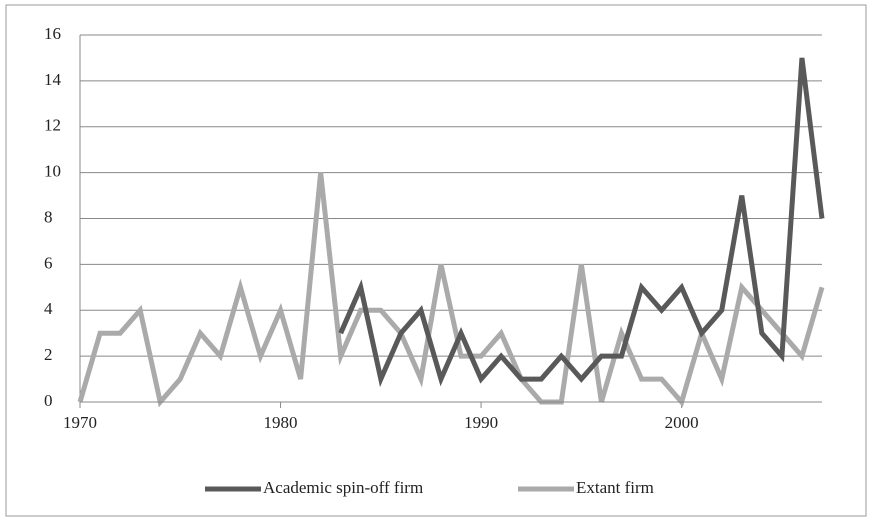 This screenshot has height=523, width=874. I want to click on y-tick-label: 14, so click(53, 79).